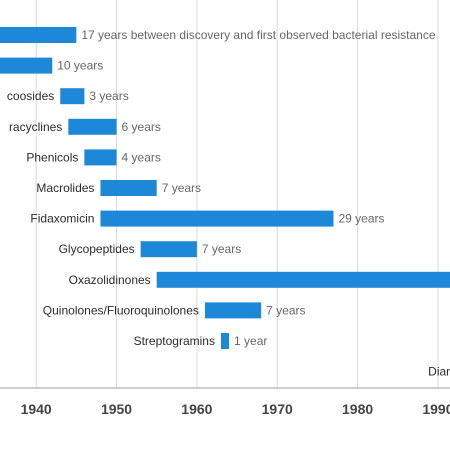  What do you see at coordinates (52, 157) in the screenshot?
I see `category-label-4: Phenicols` at bounding box center [52, 157].